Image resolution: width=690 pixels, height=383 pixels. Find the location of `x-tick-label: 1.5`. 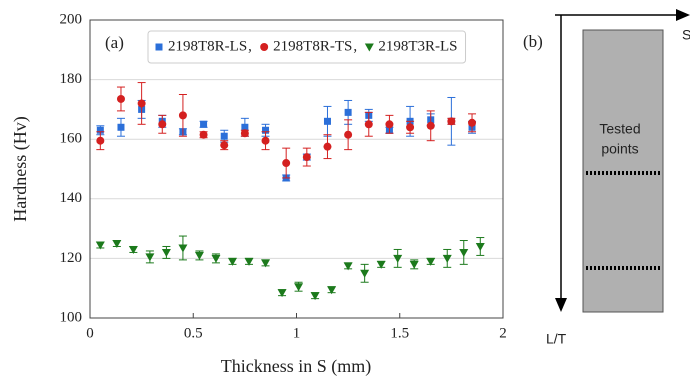

x-tick-label: 1.5 is located at coordinates (399, 333).